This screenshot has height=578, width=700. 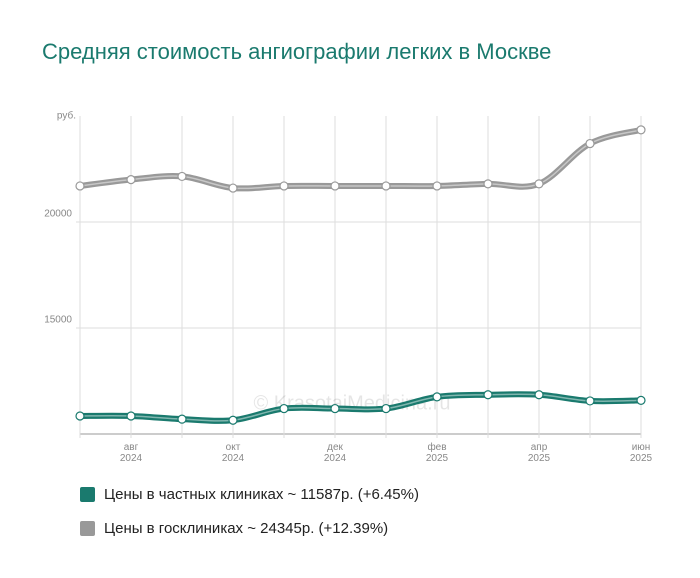 What do you see at coordinates (131, 453) in the screenshot?
I see `x-tick-label: авг 2024` at bounding box center [131, 453].